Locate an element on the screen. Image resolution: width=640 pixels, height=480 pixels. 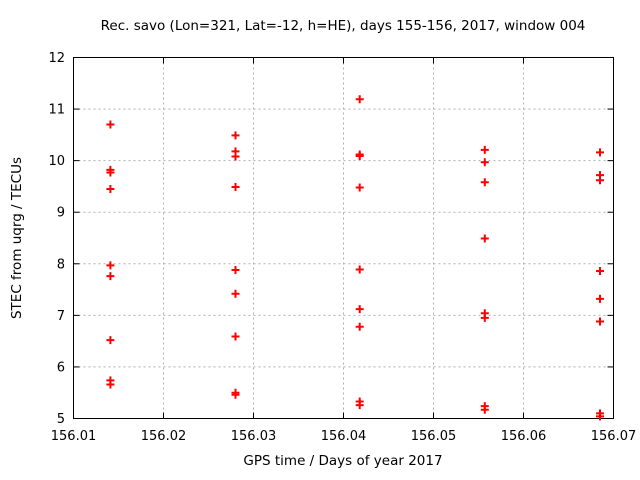
y-tick-label: 11 is located at coordinates (56, 110).